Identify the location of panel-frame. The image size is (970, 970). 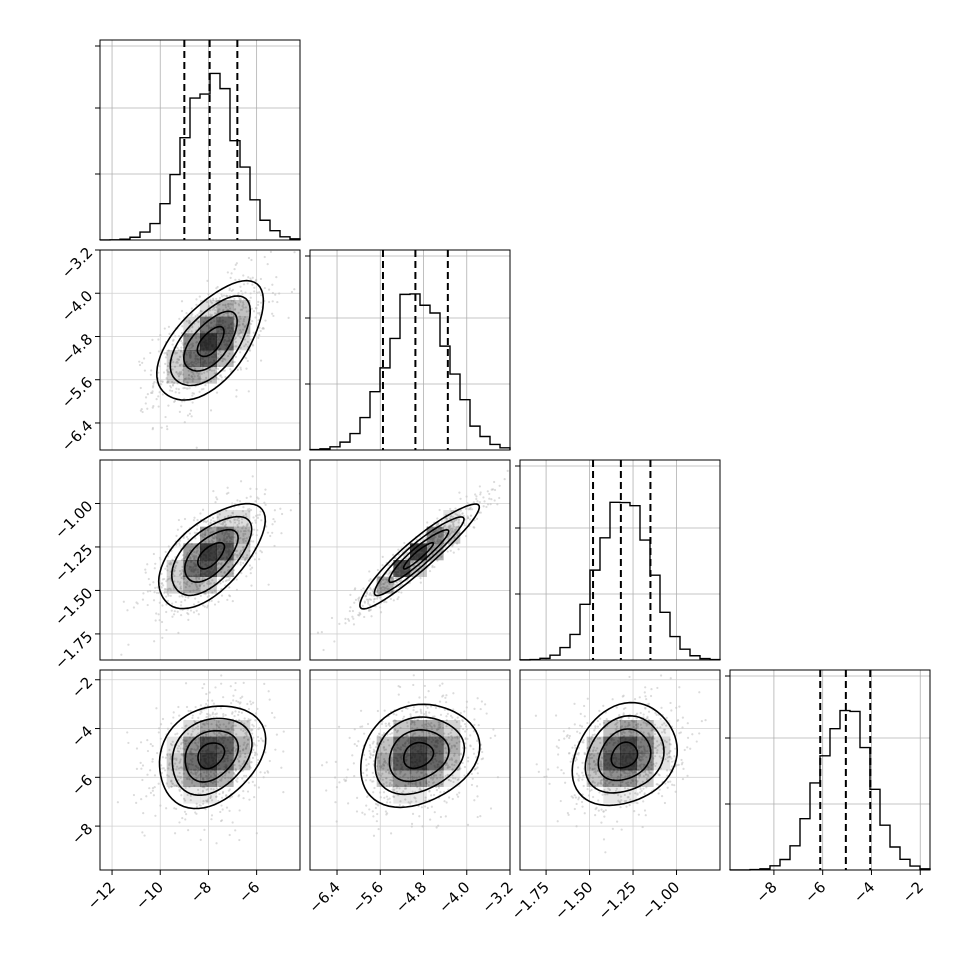
(410, 350).